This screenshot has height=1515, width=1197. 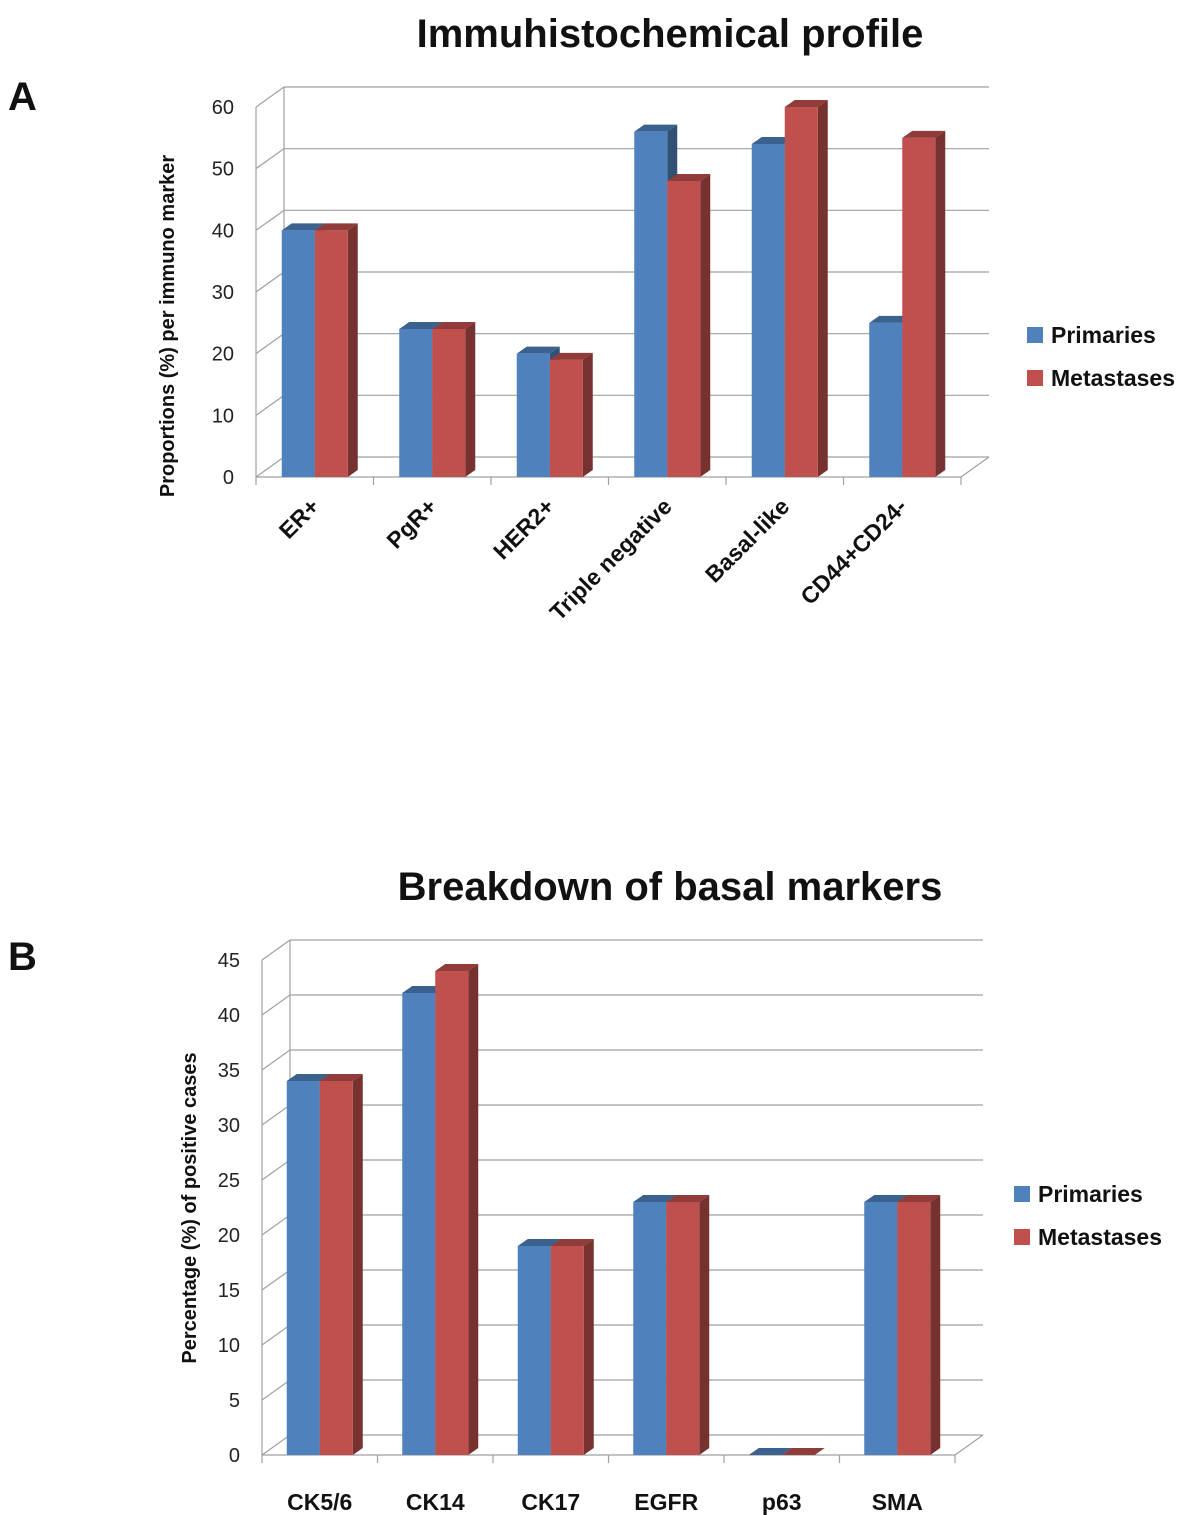 What do you see at coordinates (229, 1071) in the screenshot?
I see `y-tick-label: 35` at bounding box center [229, 1071].